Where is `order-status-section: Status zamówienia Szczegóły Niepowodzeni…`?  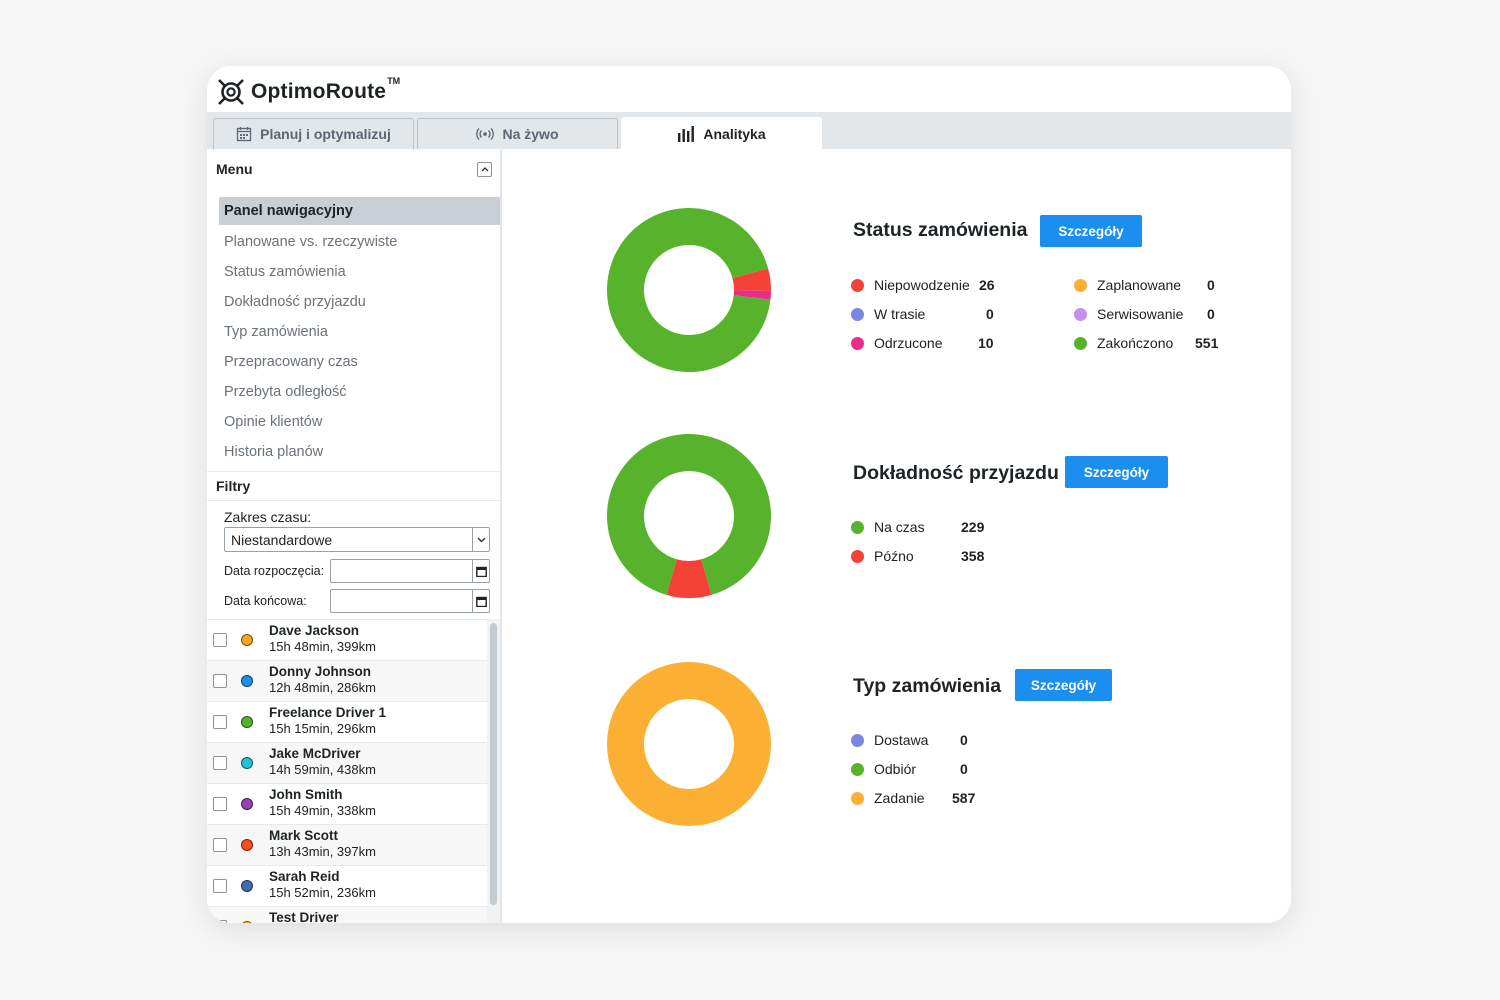 order-status-section: Status zamówienia Szczegóły Niepowodzeni… is located at coordinates (897, 307).